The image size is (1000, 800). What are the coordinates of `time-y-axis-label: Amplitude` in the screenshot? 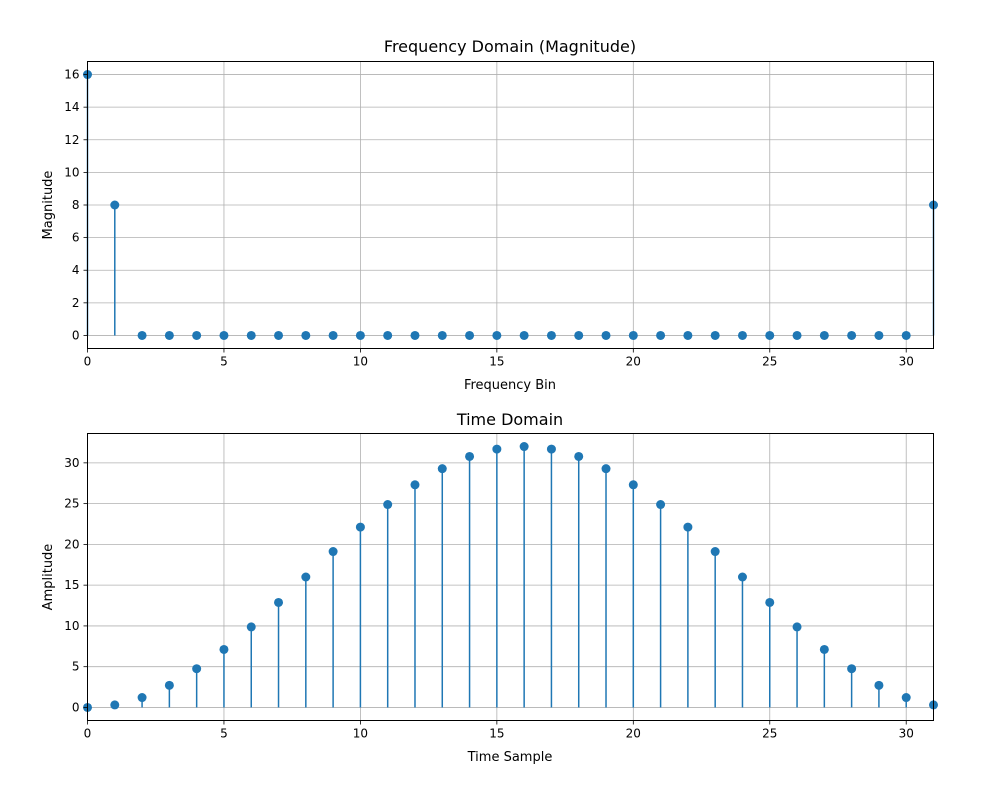 It's located at (48, 577).